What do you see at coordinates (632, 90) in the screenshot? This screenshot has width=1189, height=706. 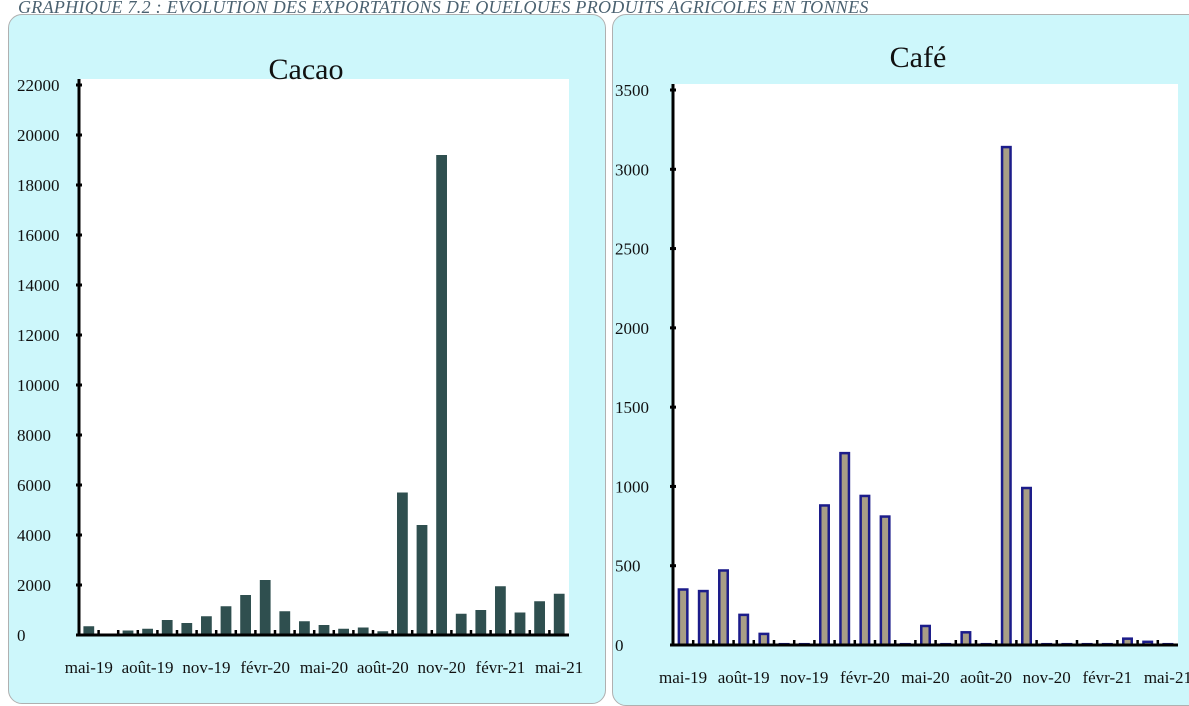 I see `cafe-ytick-label: 3500` at bounding box center [632, 90].